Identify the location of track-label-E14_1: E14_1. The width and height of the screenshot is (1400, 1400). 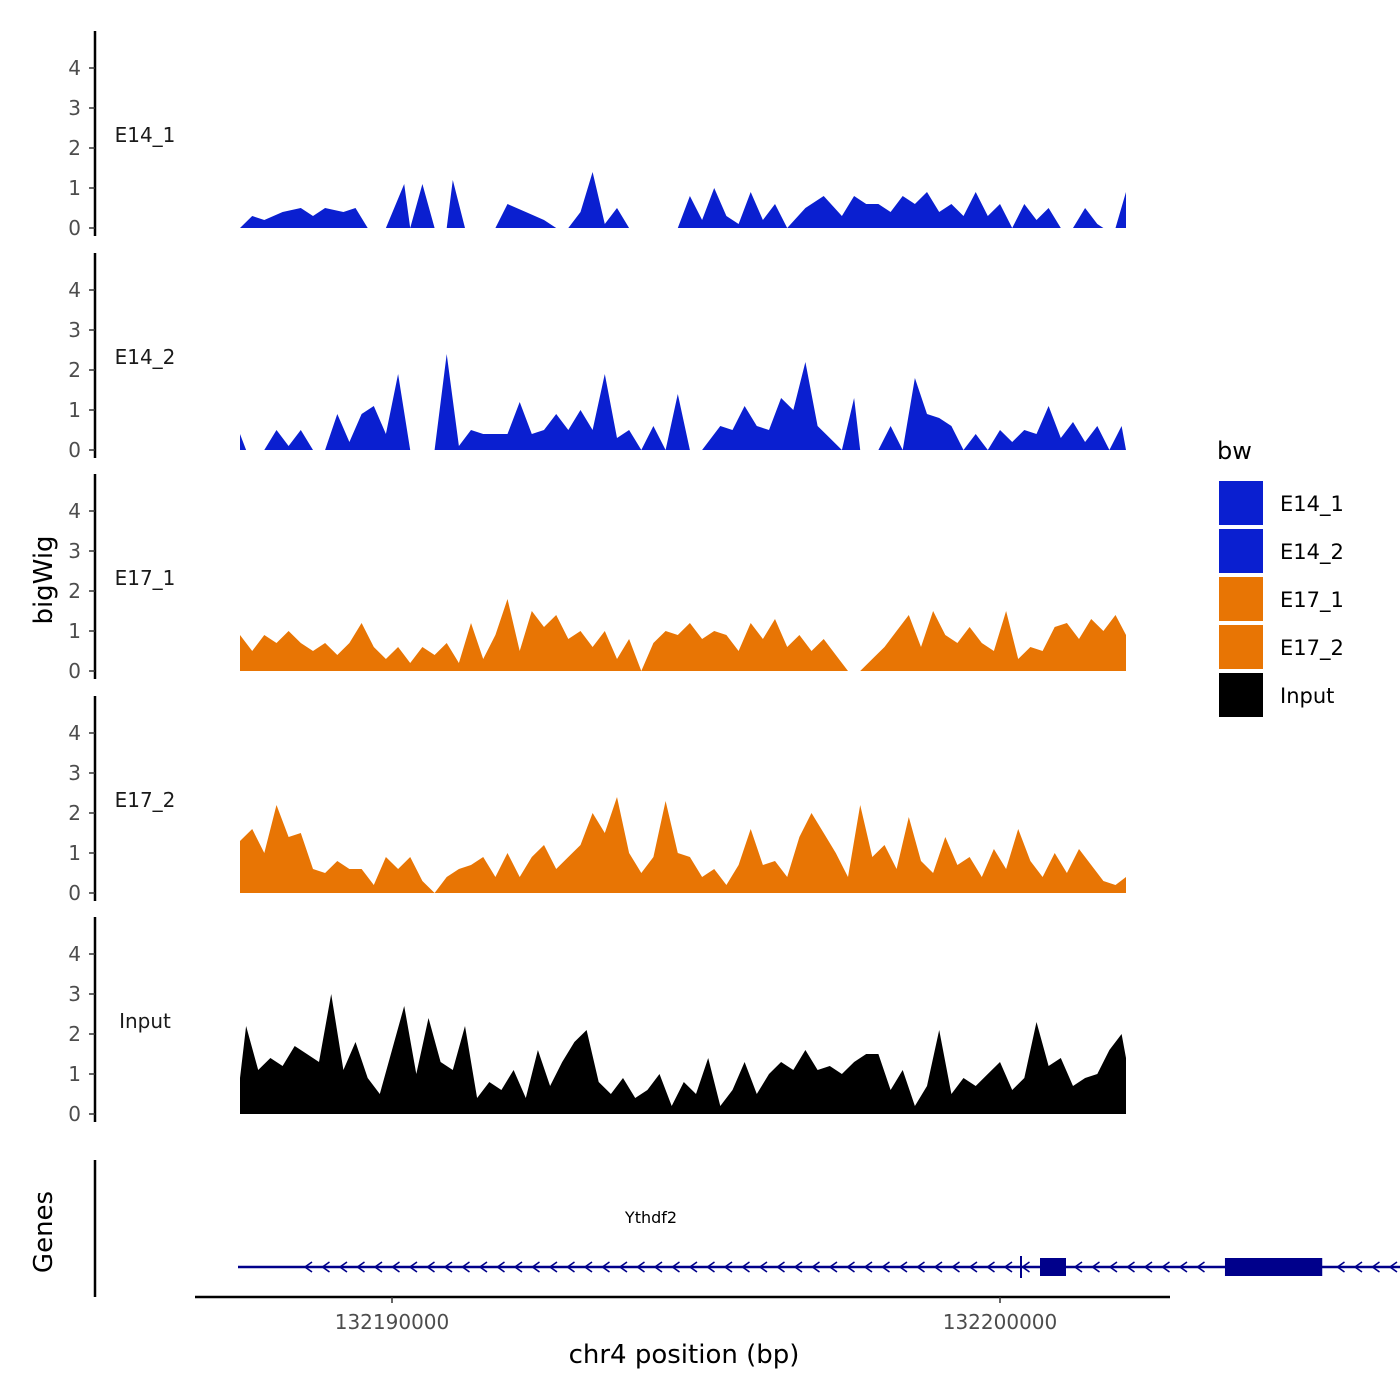
(145, 135).